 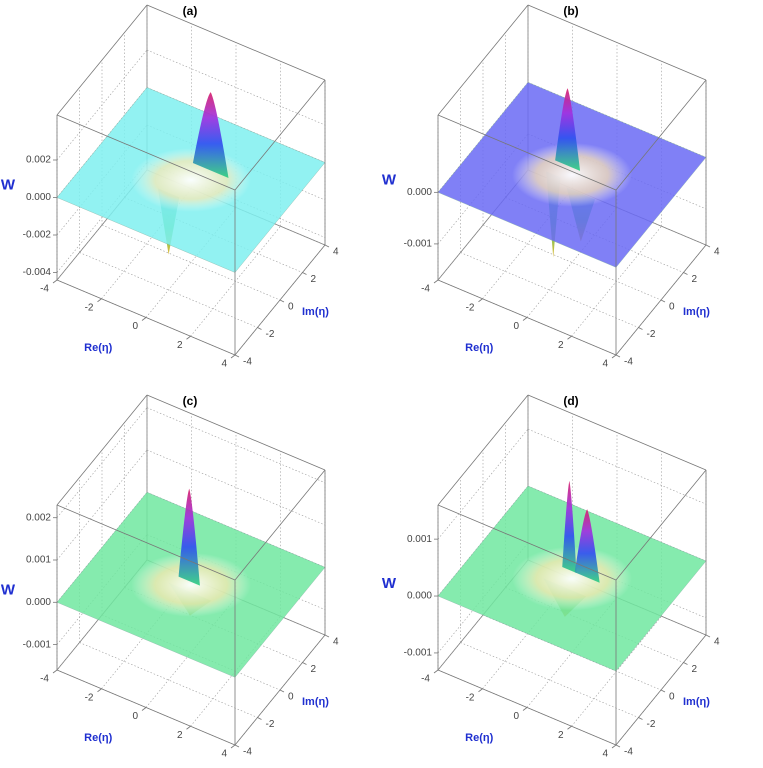 I want to click on z-tick-label: -0.002, so click(x=37, y=235).